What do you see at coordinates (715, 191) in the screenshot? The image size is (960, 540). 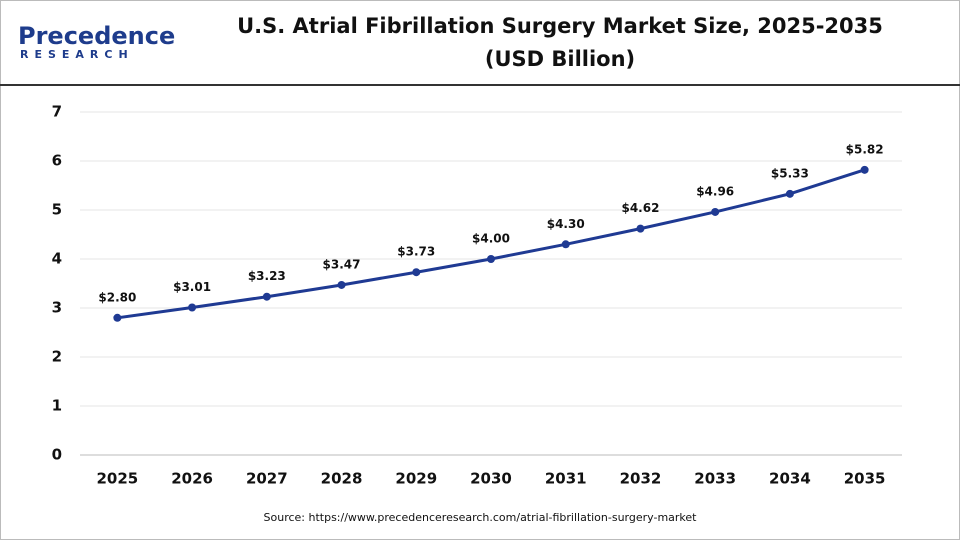 I see `value-label: $4.96` at bounding box center [715, 191].